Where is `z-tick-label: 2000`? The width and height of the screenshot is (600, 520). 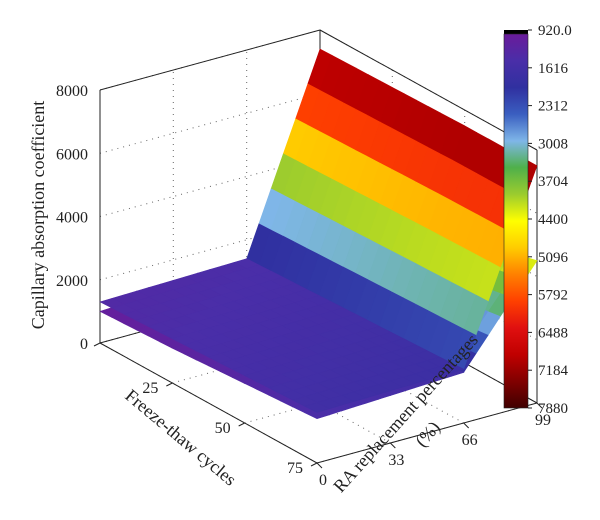
z-tick-label: 2000 is located at coordinates (72, 281).